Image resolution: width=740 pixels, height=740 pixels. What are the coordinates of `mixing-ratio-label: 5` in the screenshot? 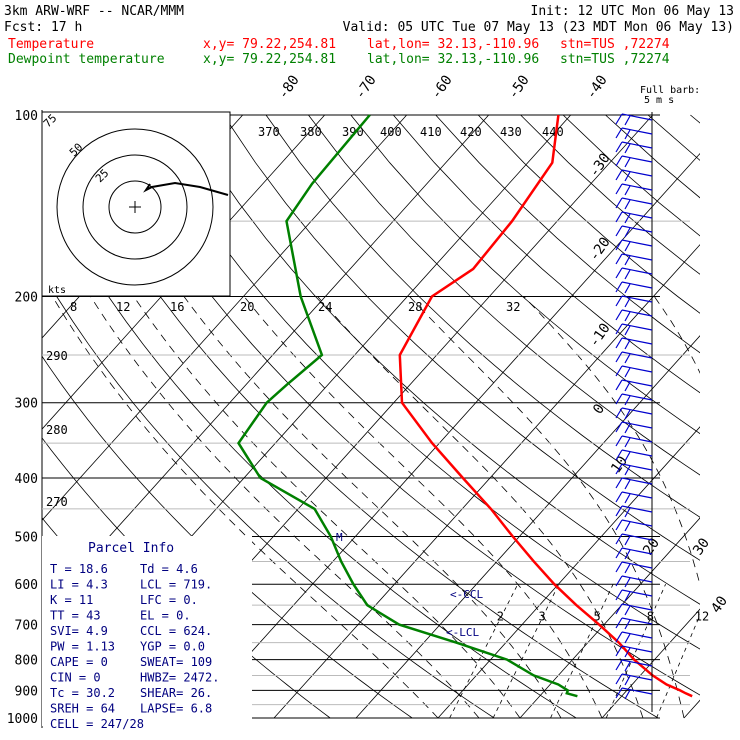 It's located at (596, 617).